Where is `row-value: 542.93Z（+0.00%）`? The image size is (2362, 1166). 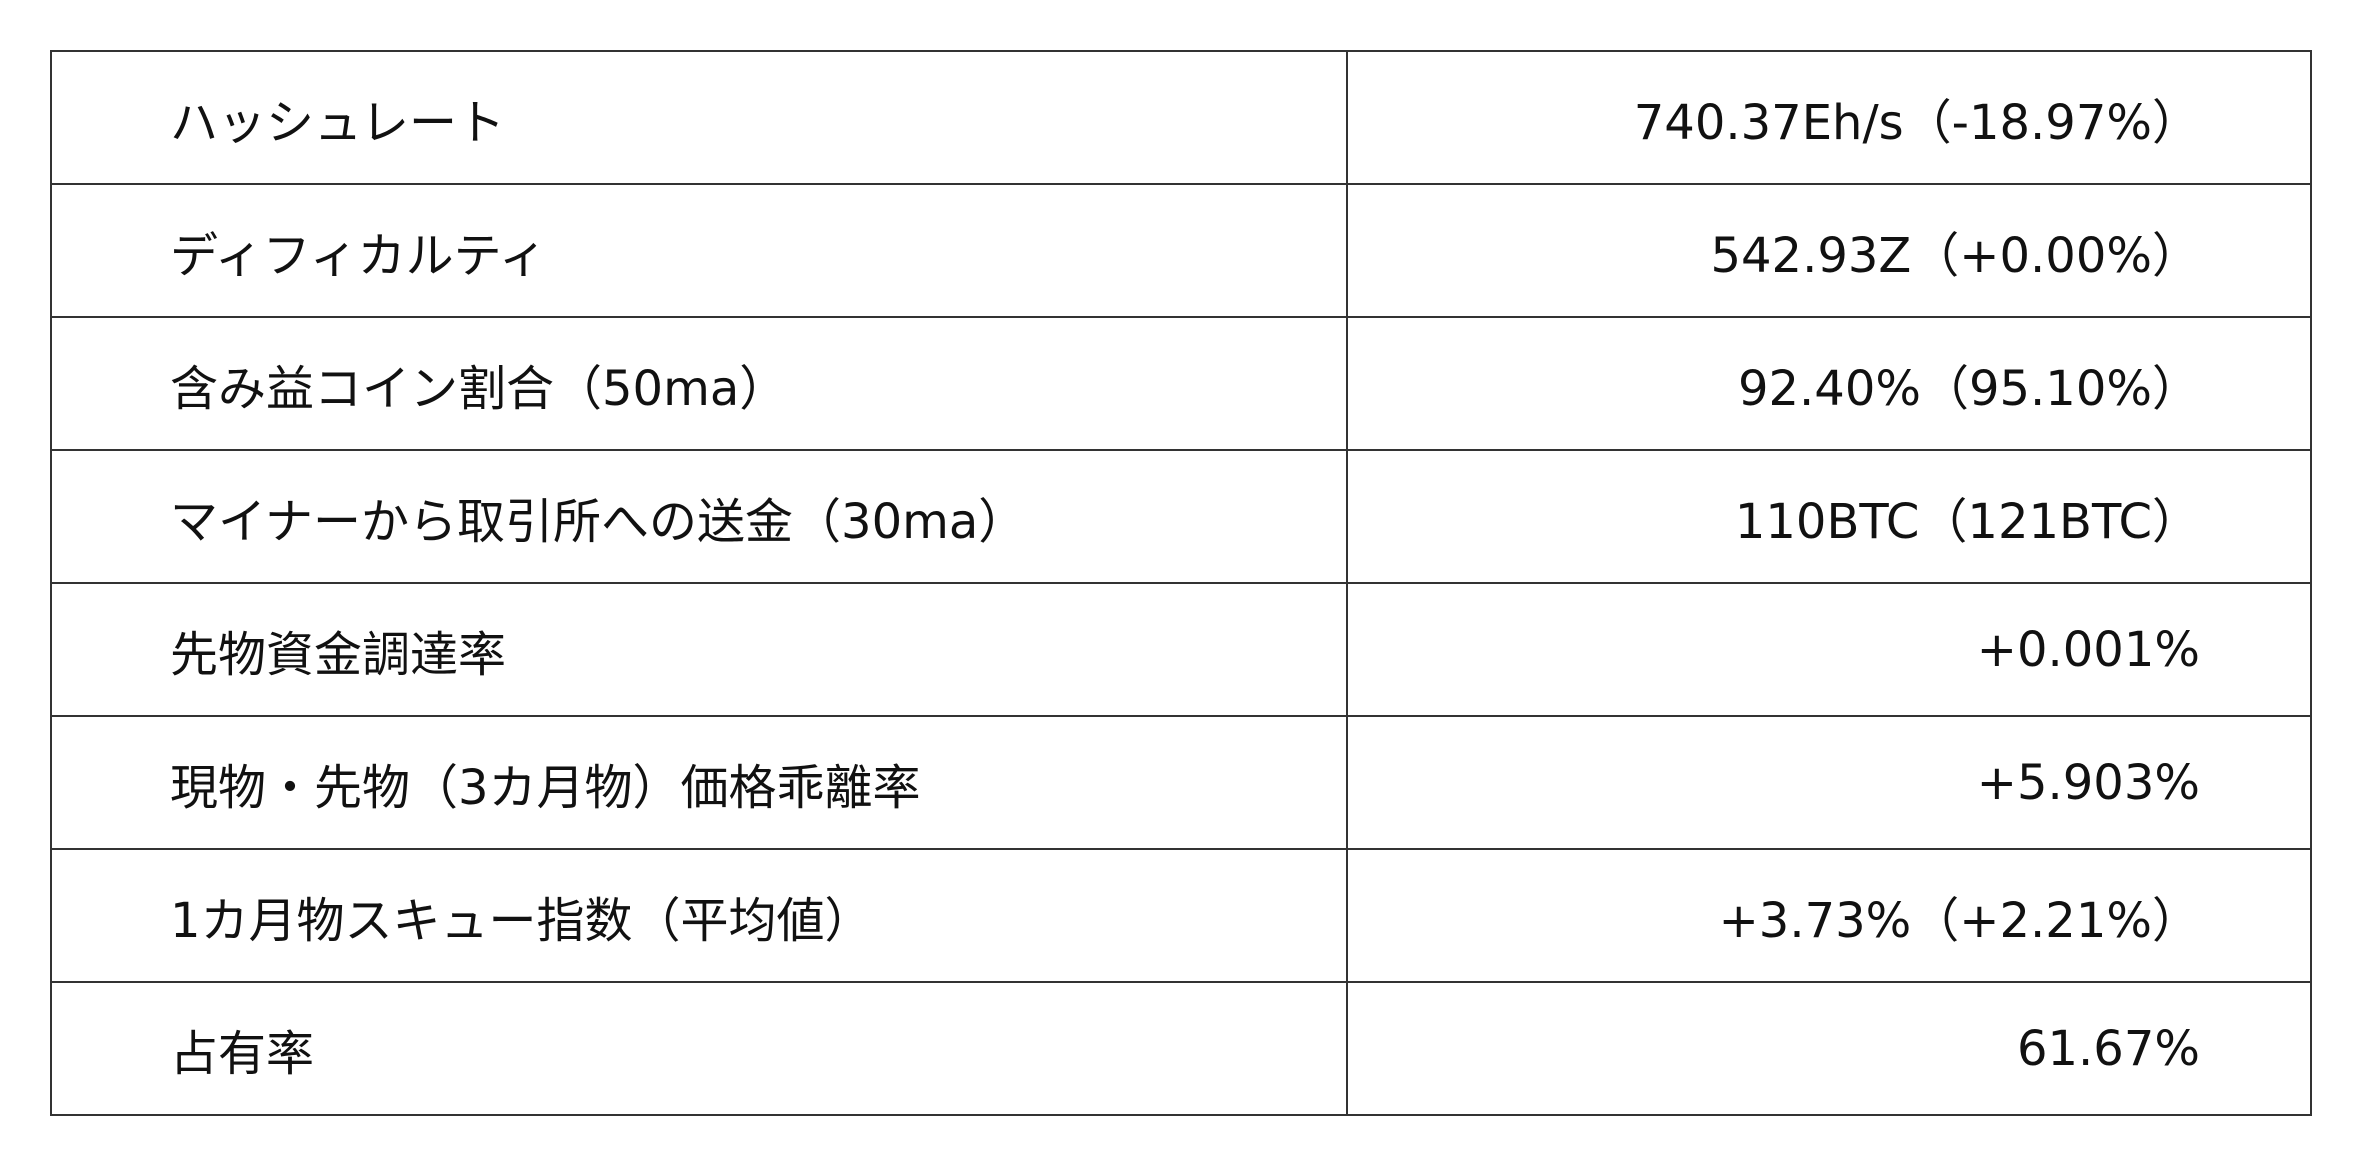
row-value: 542.93Z（+0.00%） is located at coordinates (1829, 250).